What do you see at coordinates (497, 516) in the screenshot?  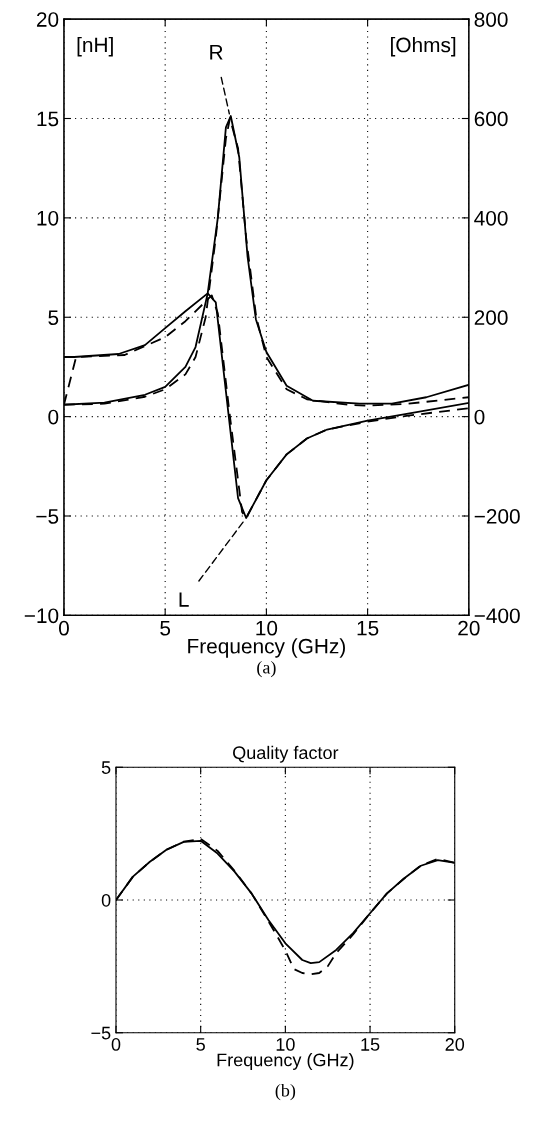 I see `y2-tick-label: −200` at bounding box center [497, 516].